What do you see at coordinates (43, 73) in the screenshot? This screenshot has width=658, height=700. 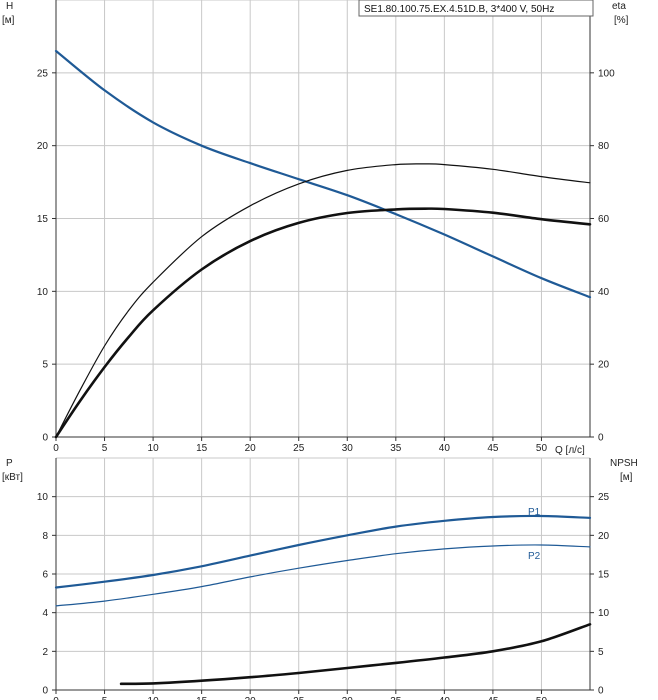 I see `y-tick-label-left: 25` at bounding box center [43, 73].